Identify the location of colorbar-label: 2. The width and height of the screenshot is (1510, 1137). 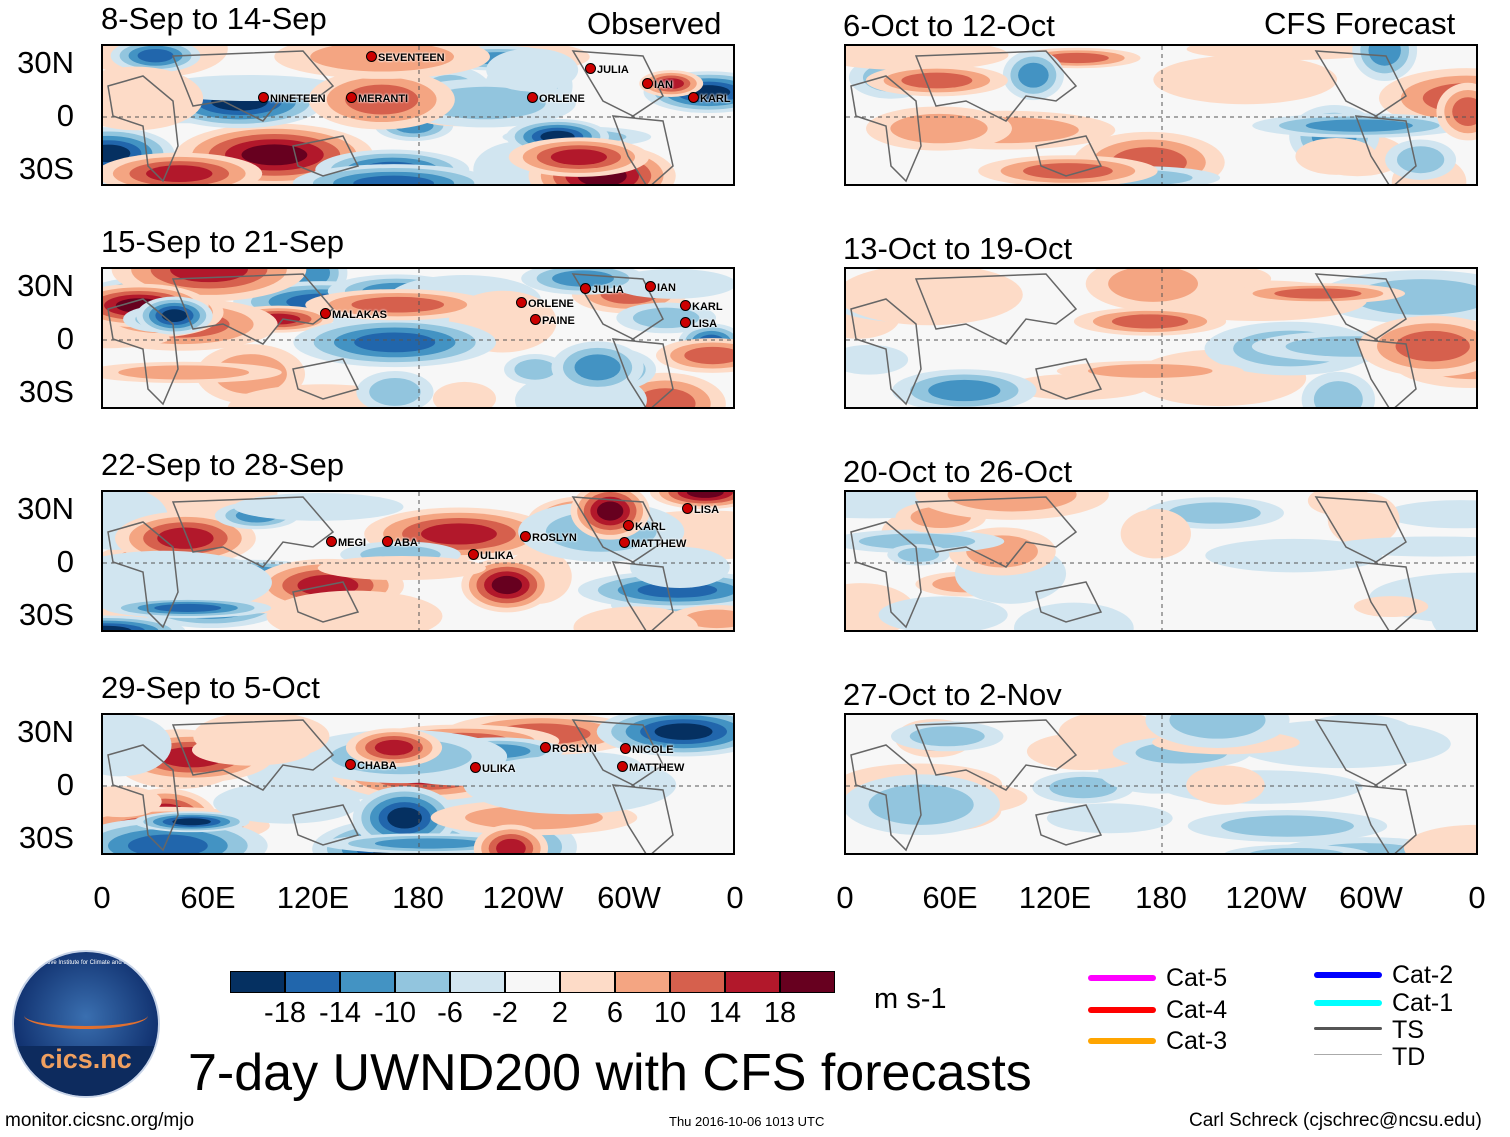
(560, 1013).